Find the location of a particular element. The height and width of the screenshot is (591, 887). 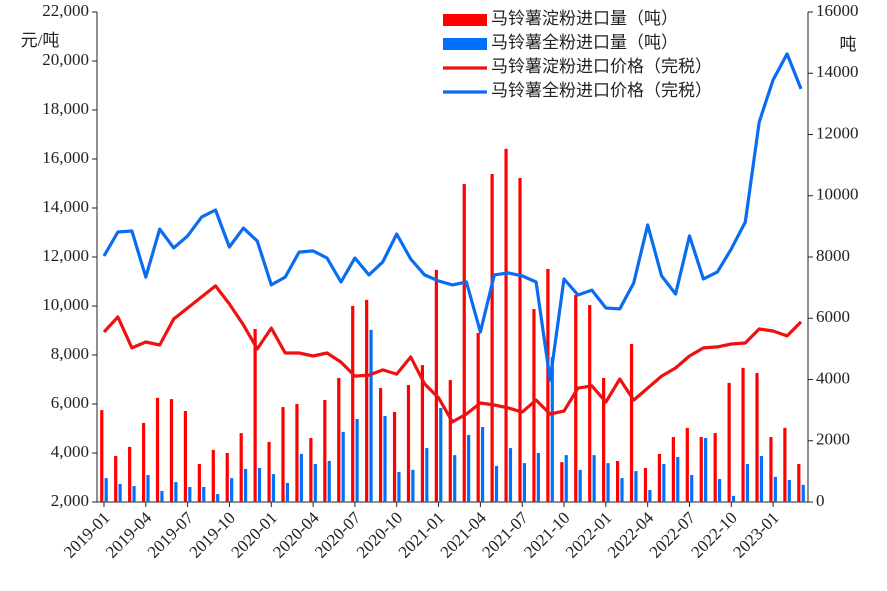

x-tick-label: 2020-10 is located at coordinates (380, 535).